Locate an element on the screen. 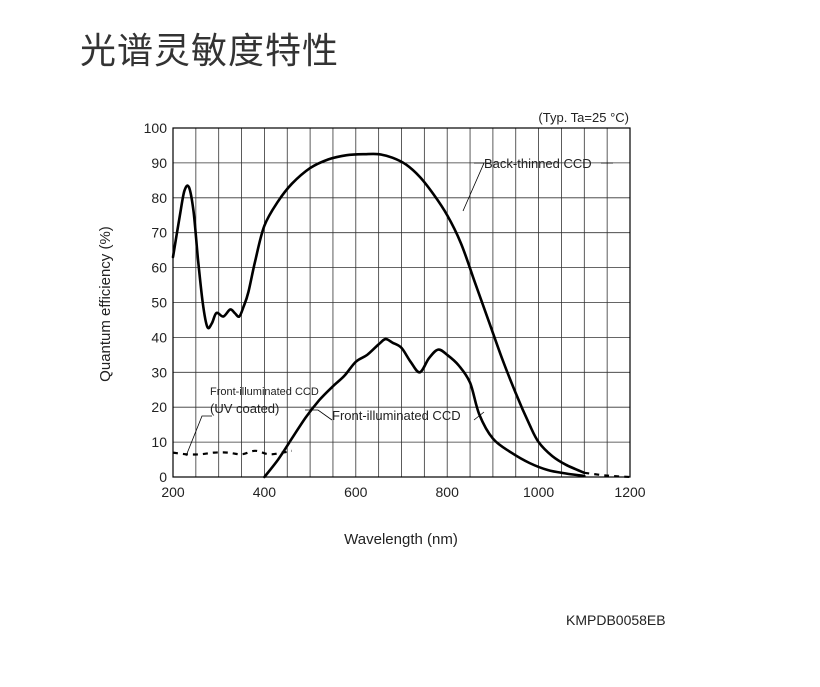 This screenshot has height=687, width=820. back-thinned-annotation: Back-thinned CCD is located at coordinates (538, 163).